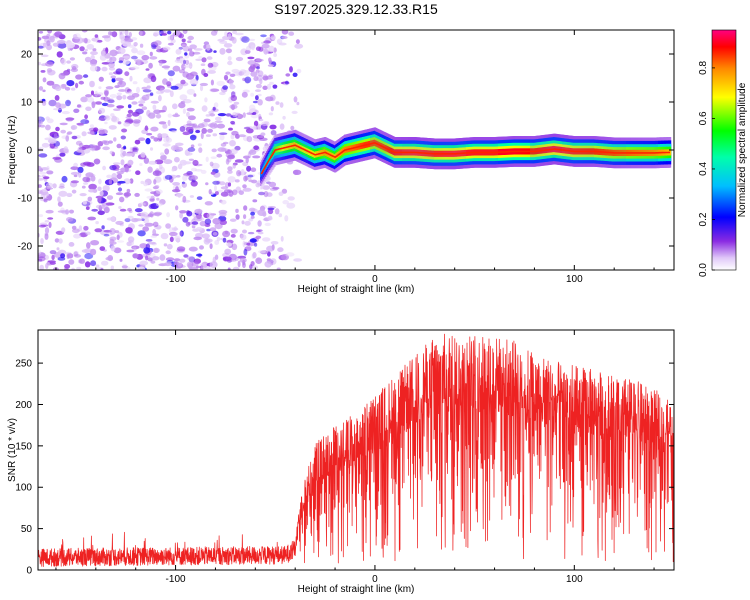  I want to click on snr-y-label: SNR (10 * v/v), so click(12, 450).